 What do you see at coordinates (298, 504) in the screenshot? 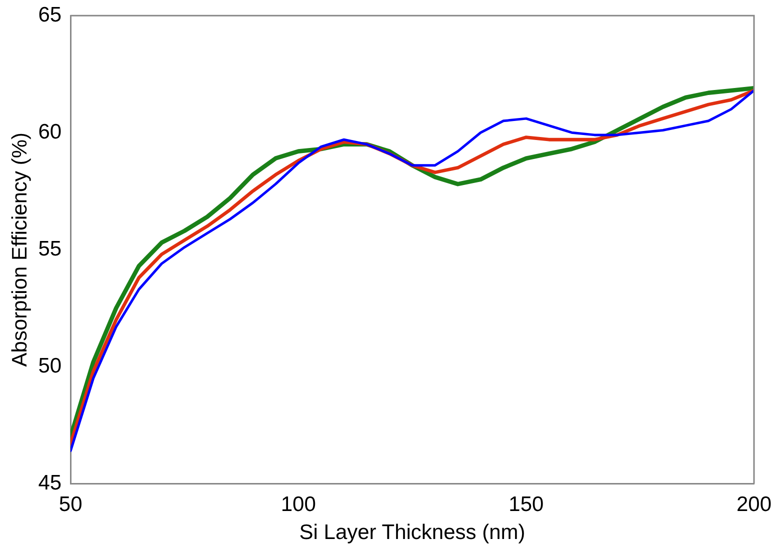
I see `x-tick-label: 100` at bounding box center [298, 504].